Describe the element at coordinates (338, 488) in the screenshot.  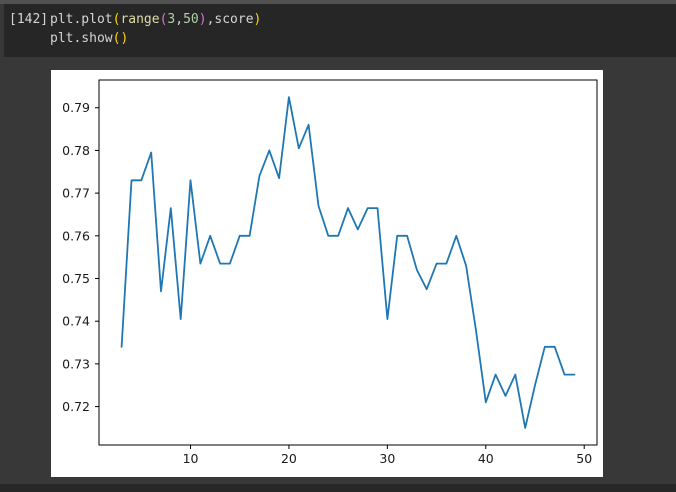
I see `next-cell-edge` at that location.